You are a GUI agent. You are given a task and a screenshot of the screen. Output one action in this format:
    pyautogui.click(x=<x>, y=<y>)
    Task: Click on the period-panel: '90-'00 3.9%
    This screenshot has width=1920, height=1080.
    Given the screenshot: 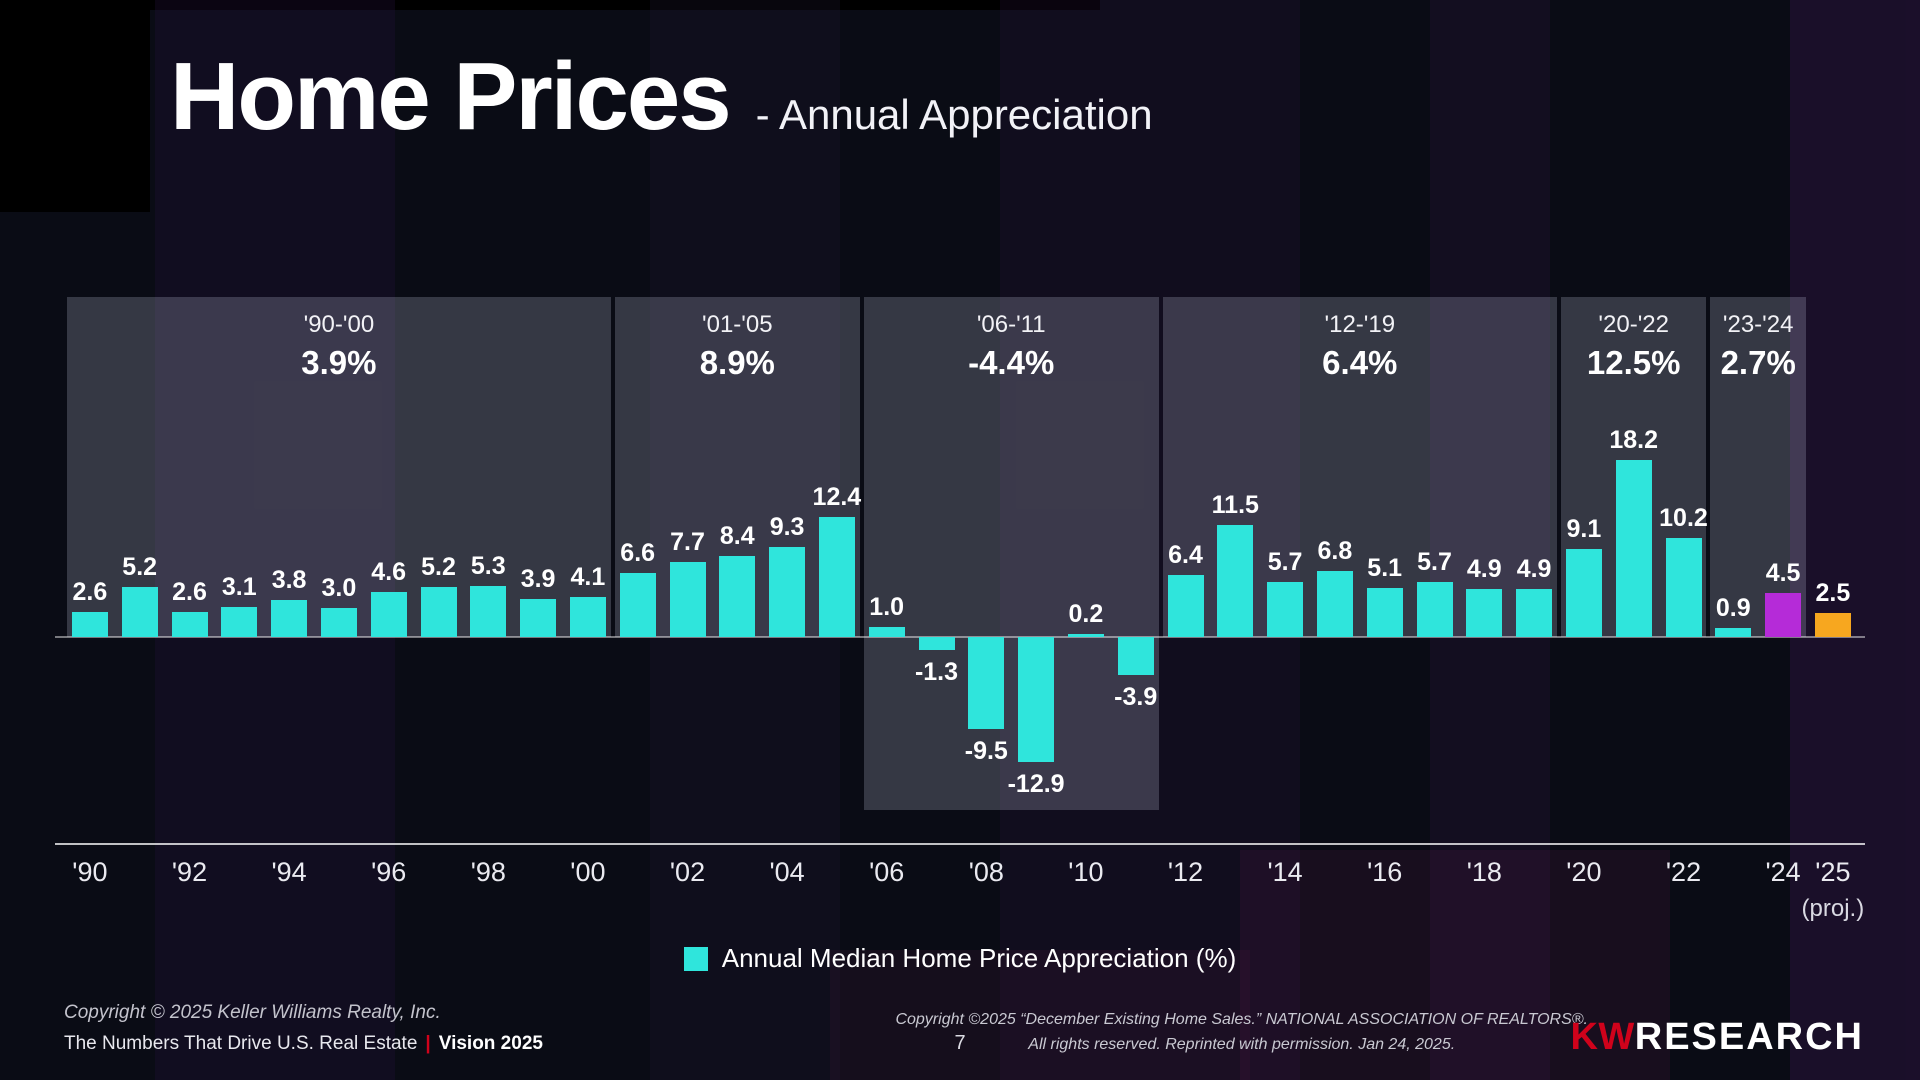 What is the action you would take?
    pyautogui.click(x=339, y=467)
    